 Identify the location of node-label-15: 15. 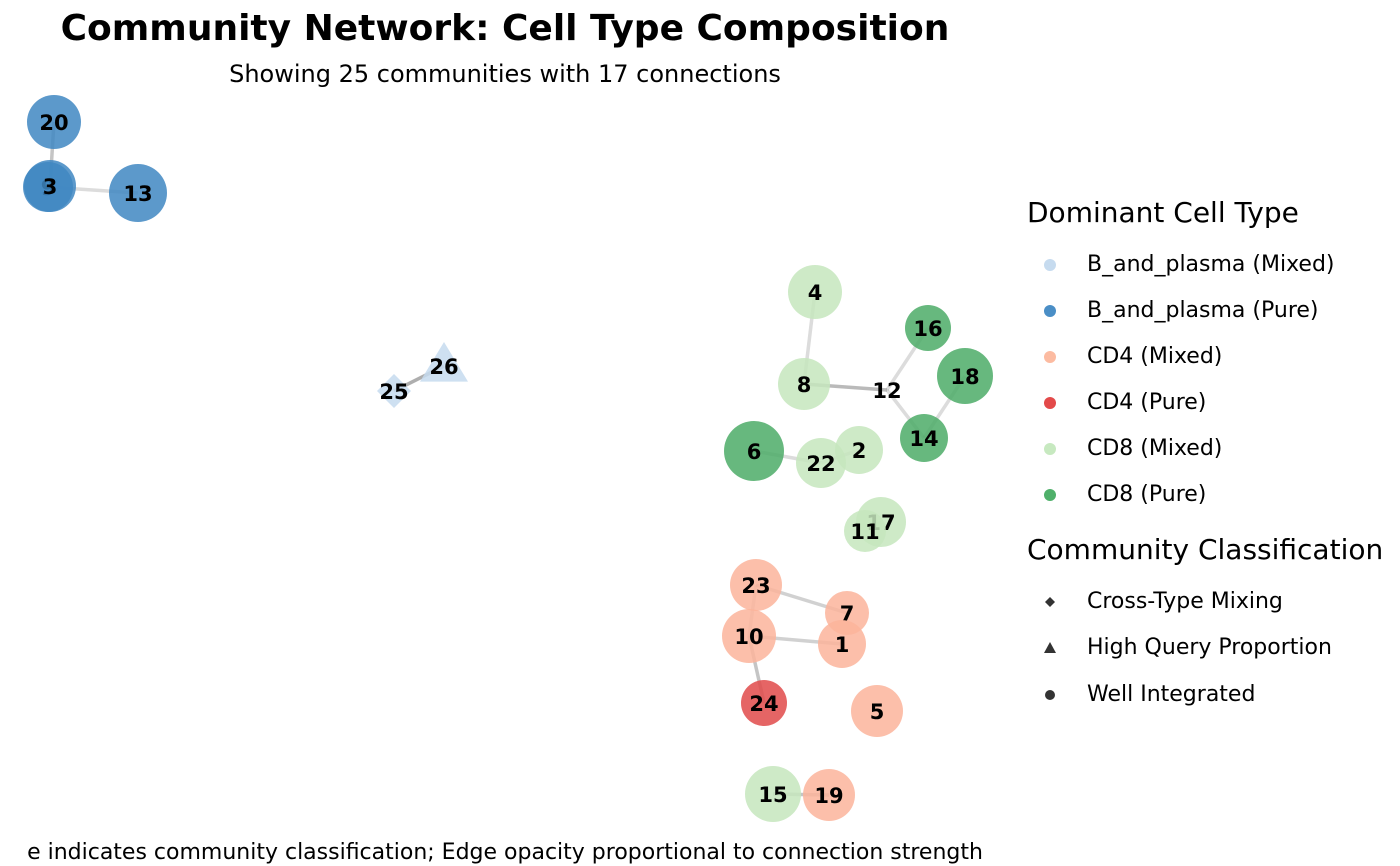
(772, 795).